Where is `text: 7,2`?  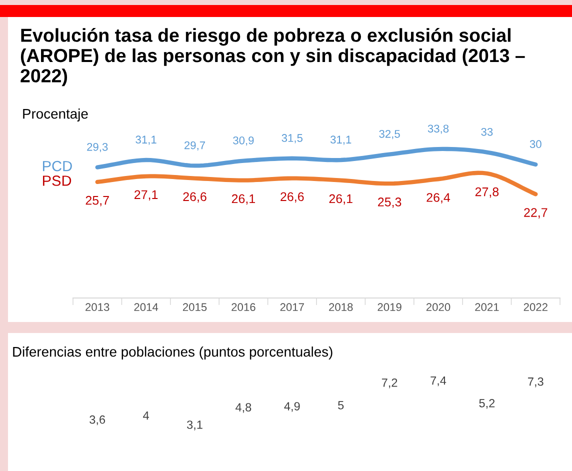
text: 7,2 is located at coordinates (390, 383).